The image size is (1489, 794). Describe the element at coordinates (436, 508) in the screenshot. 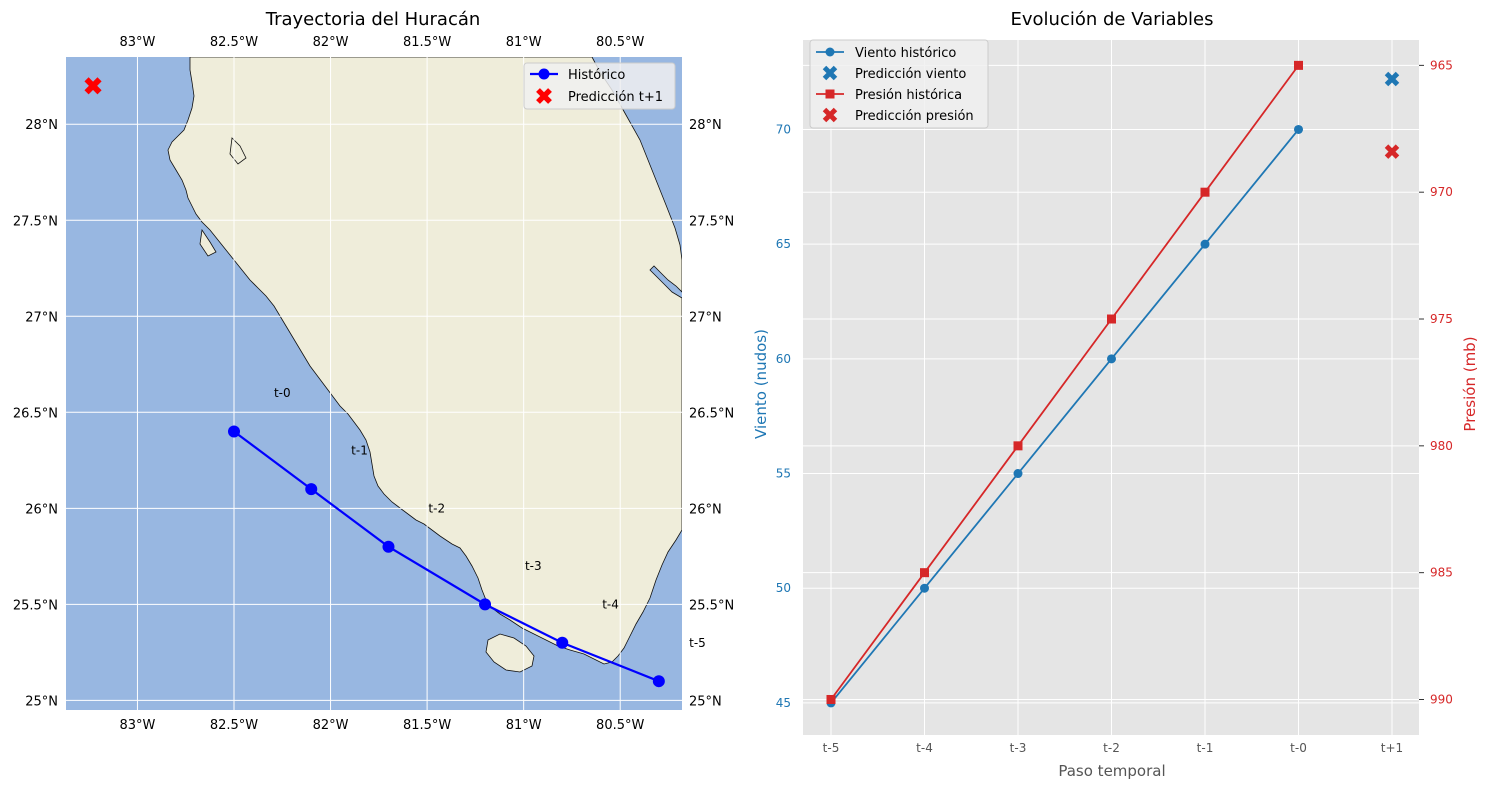

I see `track-annotation: t-2` at that location.